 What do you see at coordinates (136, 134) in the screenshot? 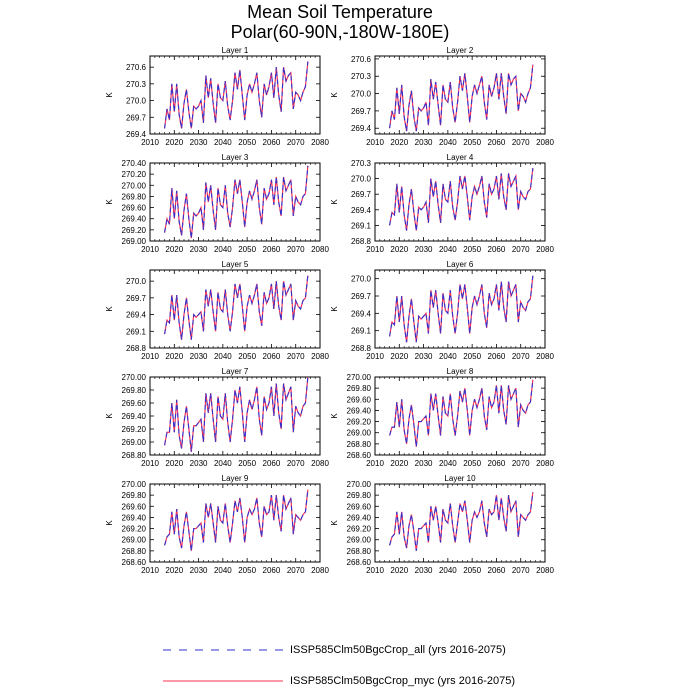
I see `y-tick-label: 269.4` at bounding box center [136, 134].